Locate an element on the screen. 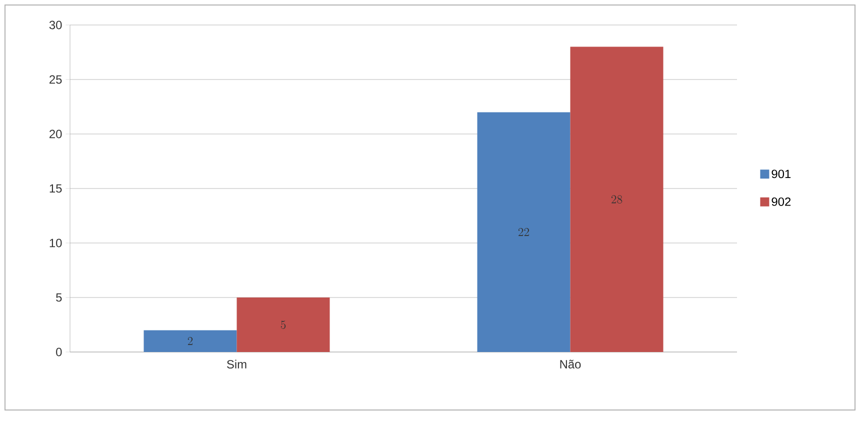  data-label: 2 is located at coordinates (190, 341).